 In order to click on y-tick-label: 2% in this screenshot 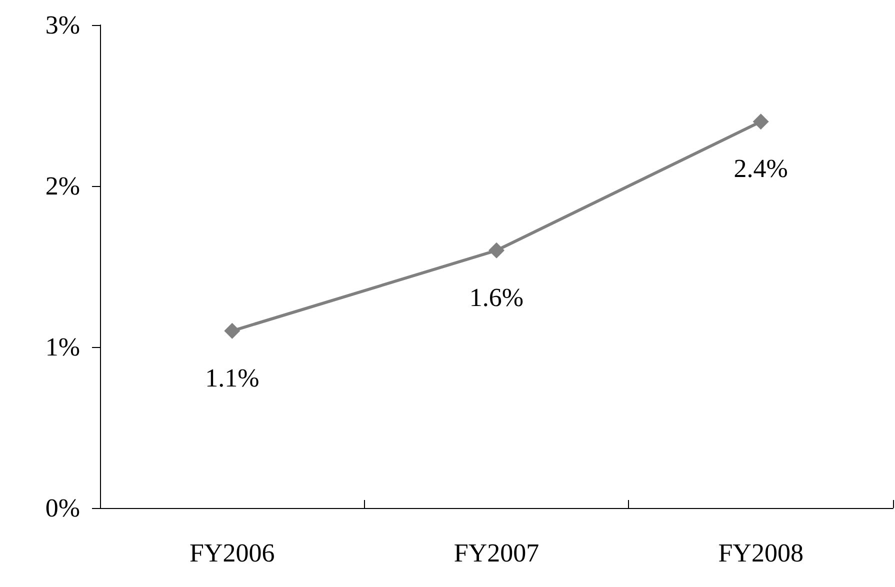, I will do `click(62, 186)`.